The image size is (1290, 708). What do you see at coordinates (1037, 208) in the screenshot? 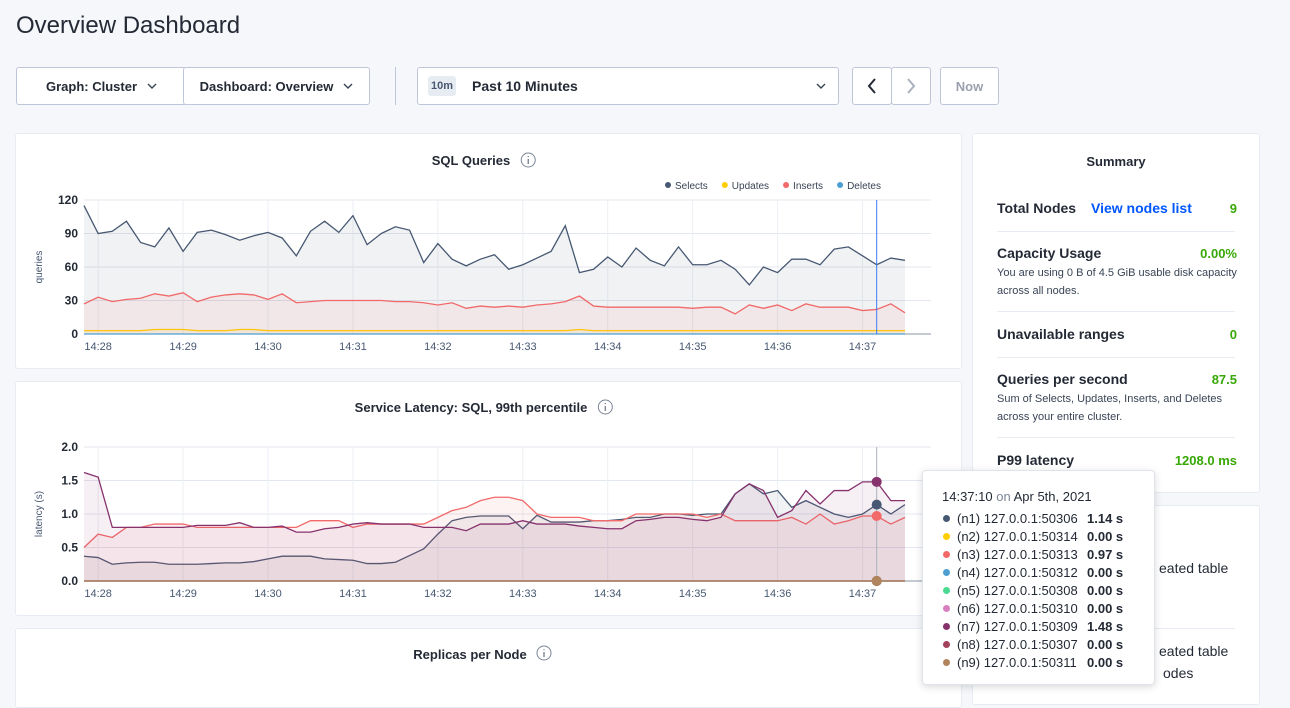
I see `total-nodes-label: Total Nodes` at bounding box center [1037, 208].